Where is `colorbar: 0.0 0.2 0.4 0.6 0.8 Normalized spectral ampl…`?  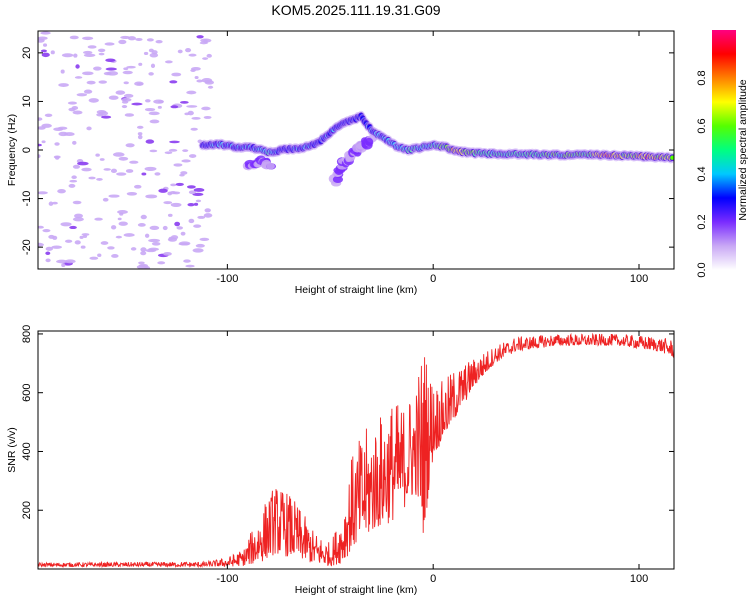 colorbar: 0.0 0.2 0.4 0.6 0.8 Normalized spectral ampl… is located at coordinates (722, 154).